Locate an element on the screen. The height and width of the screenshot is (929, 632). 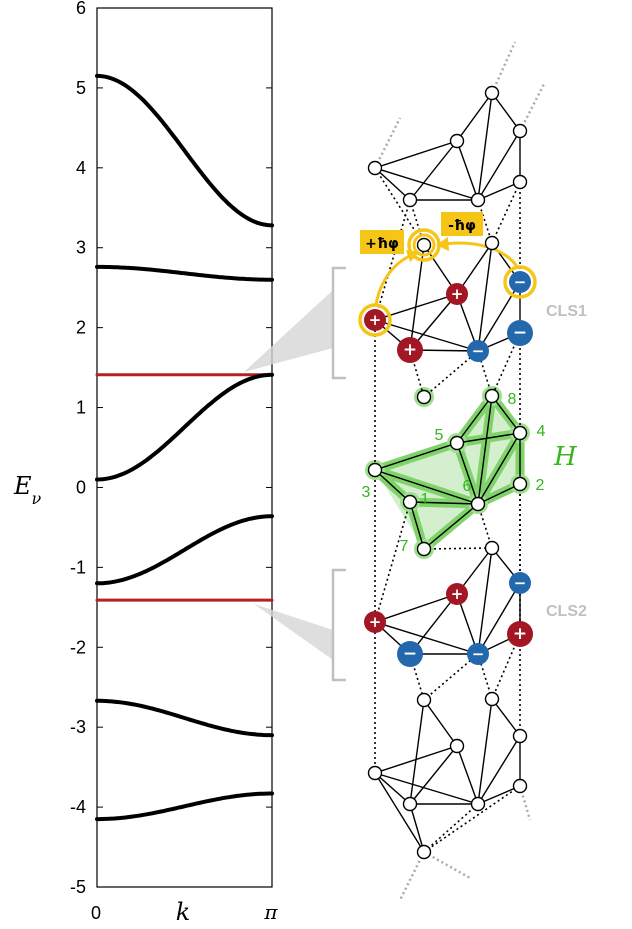
cls-amplitudes: + + + − − − + + + − − − is located at coordinates (448, 469).